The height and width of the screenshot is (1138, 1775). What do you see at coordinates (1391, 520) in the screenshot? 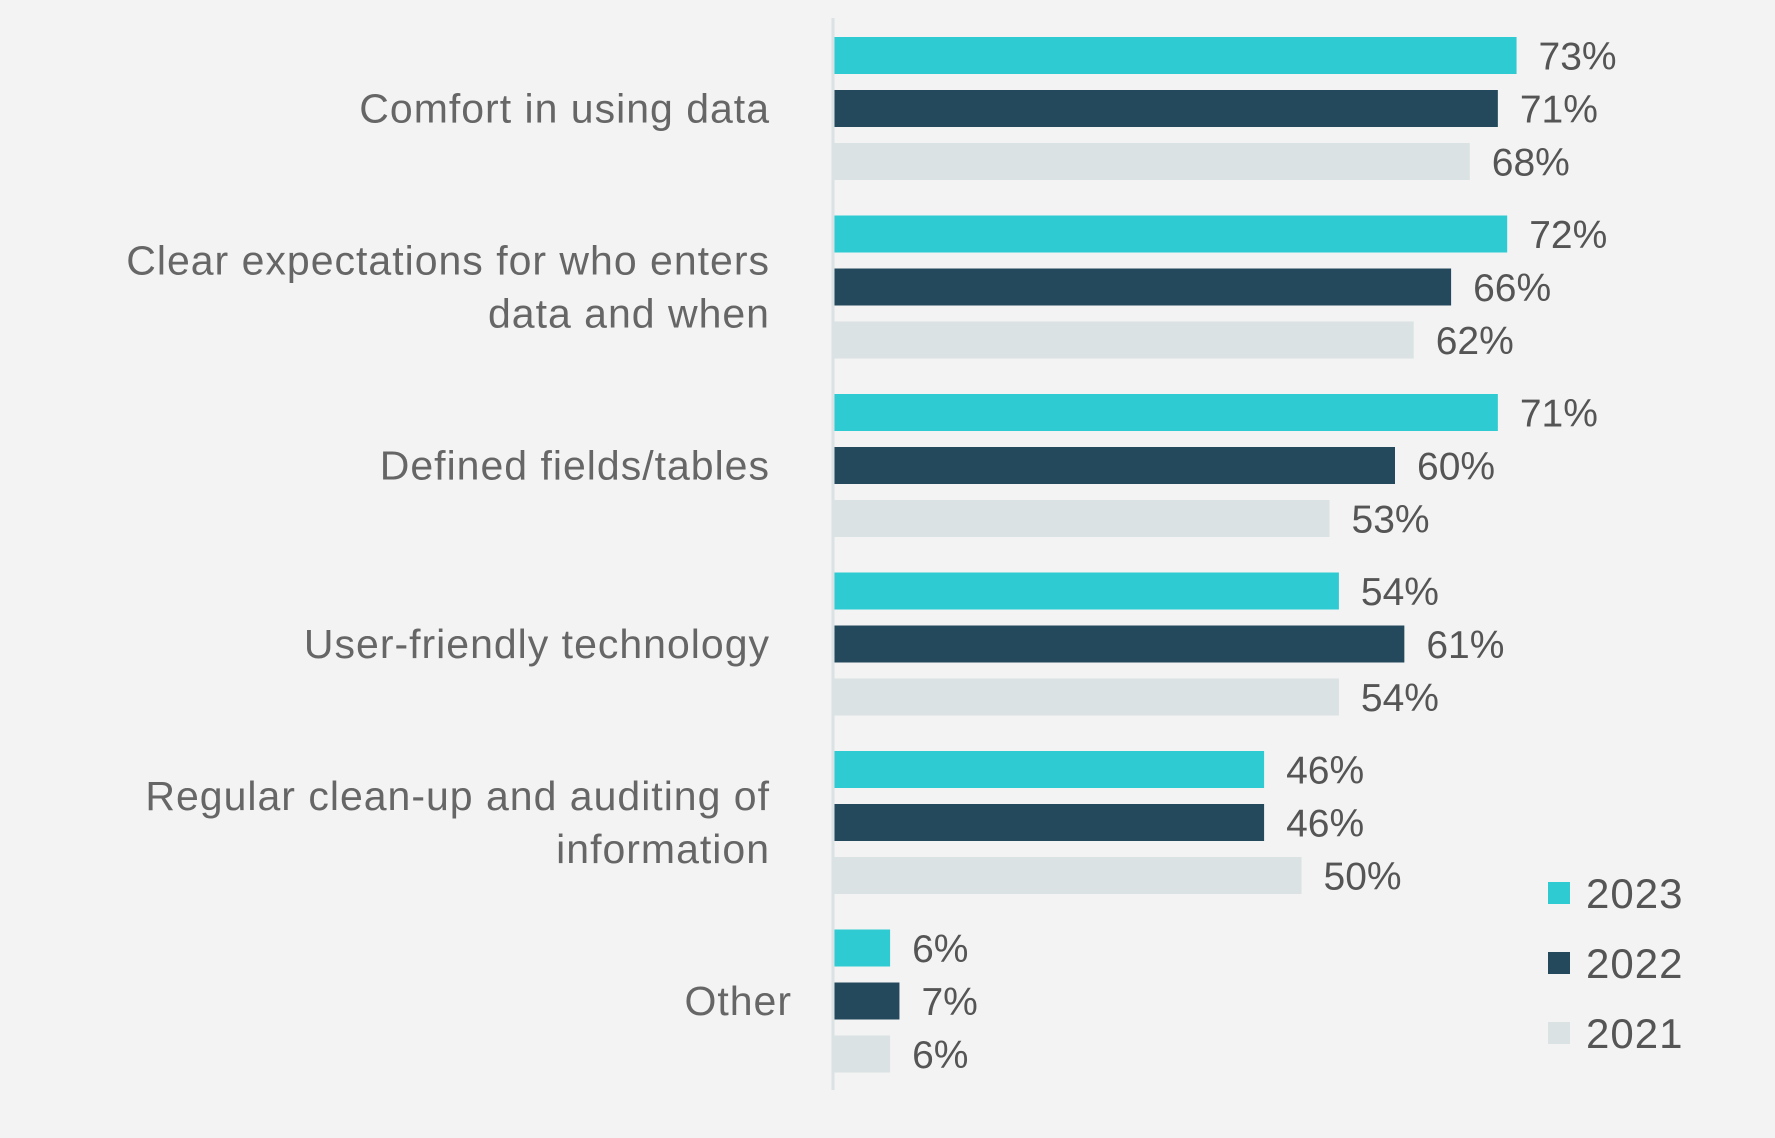
I see `value-label: 53%` at bounding box center [1391, 520].